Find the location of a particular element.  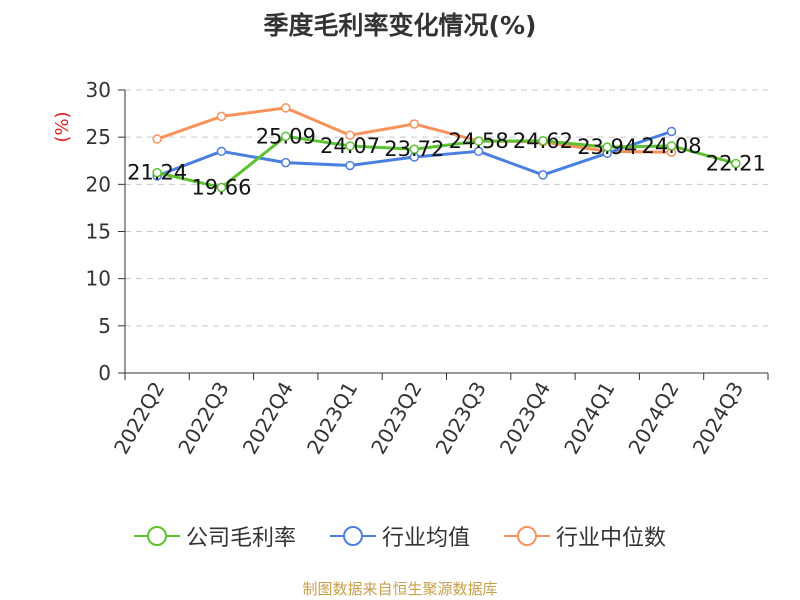

data-label: 24.08 is located at coordinates (671, 146).